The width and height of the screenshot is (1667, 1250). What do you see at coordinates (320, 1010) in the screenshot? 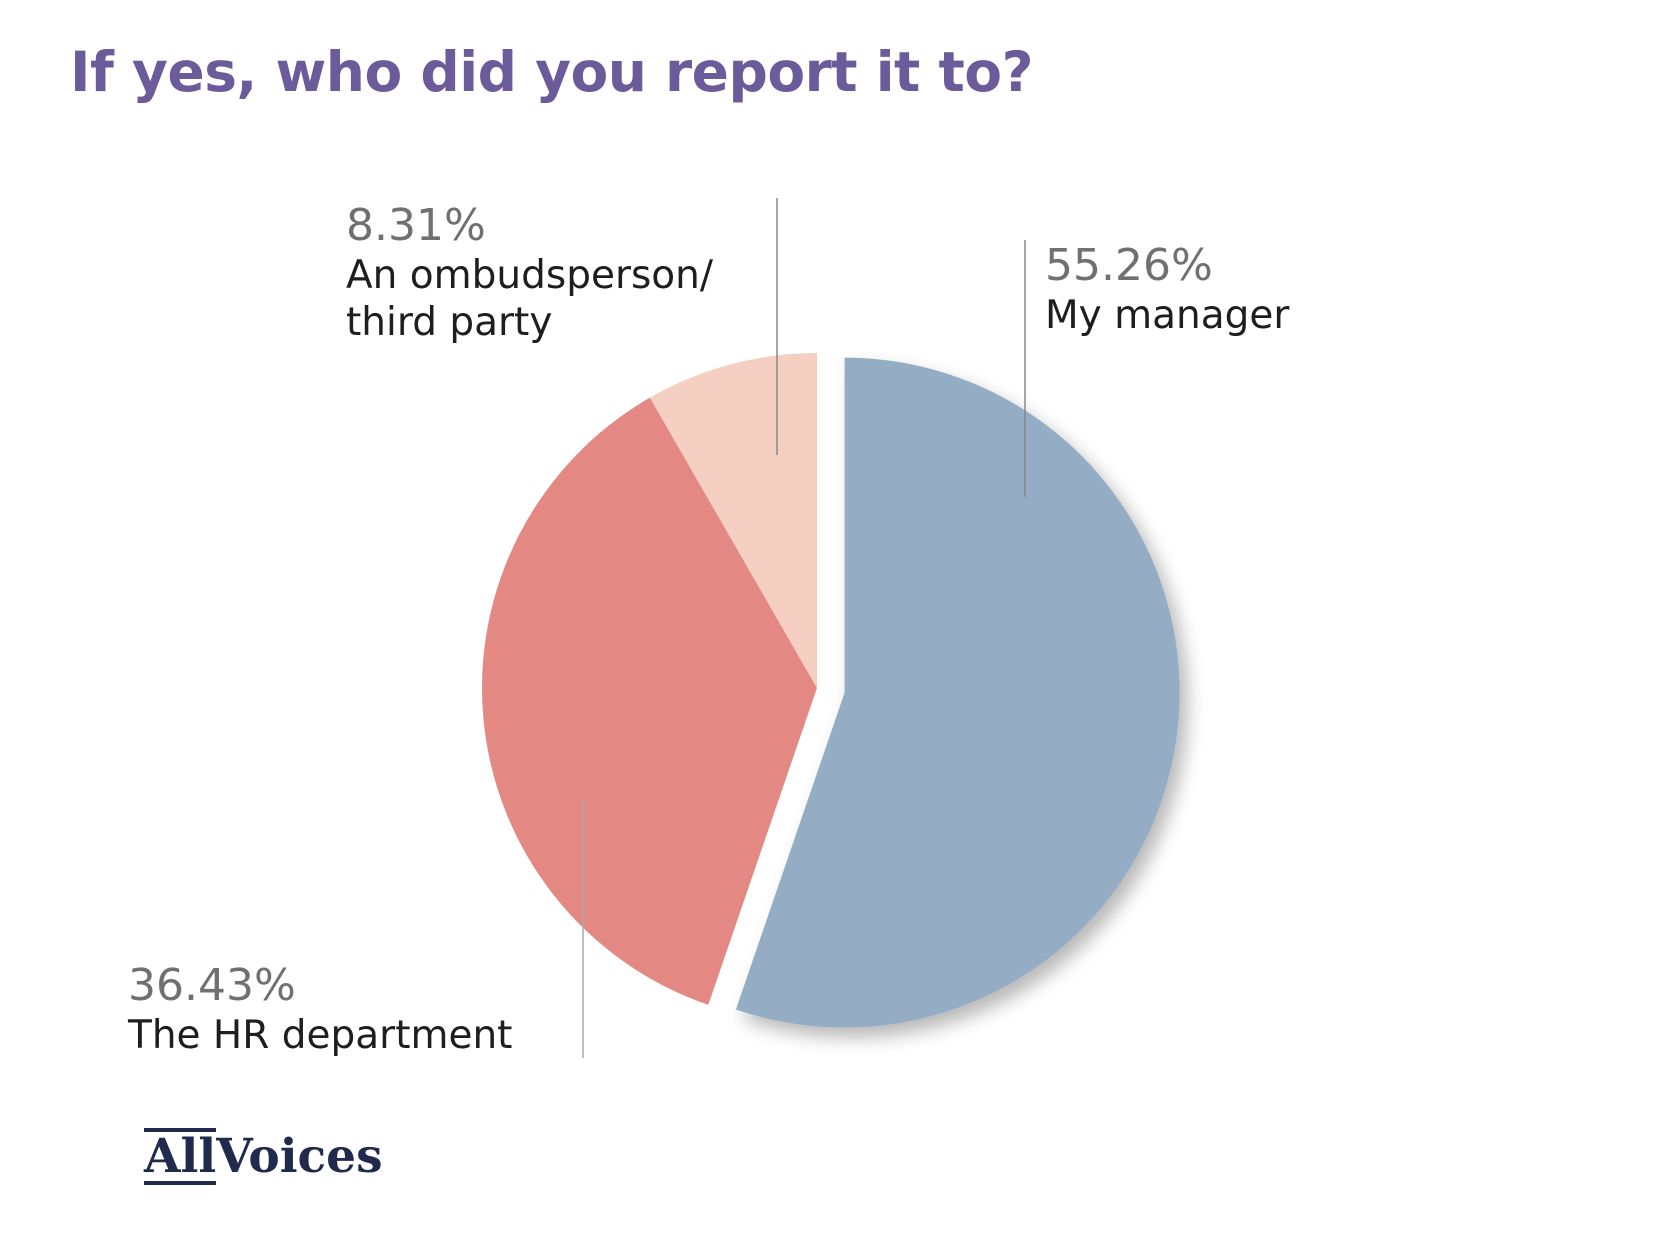
I see `slice-label-hr-department: 36.43% The HR department` at bounding box center [320, 1010].